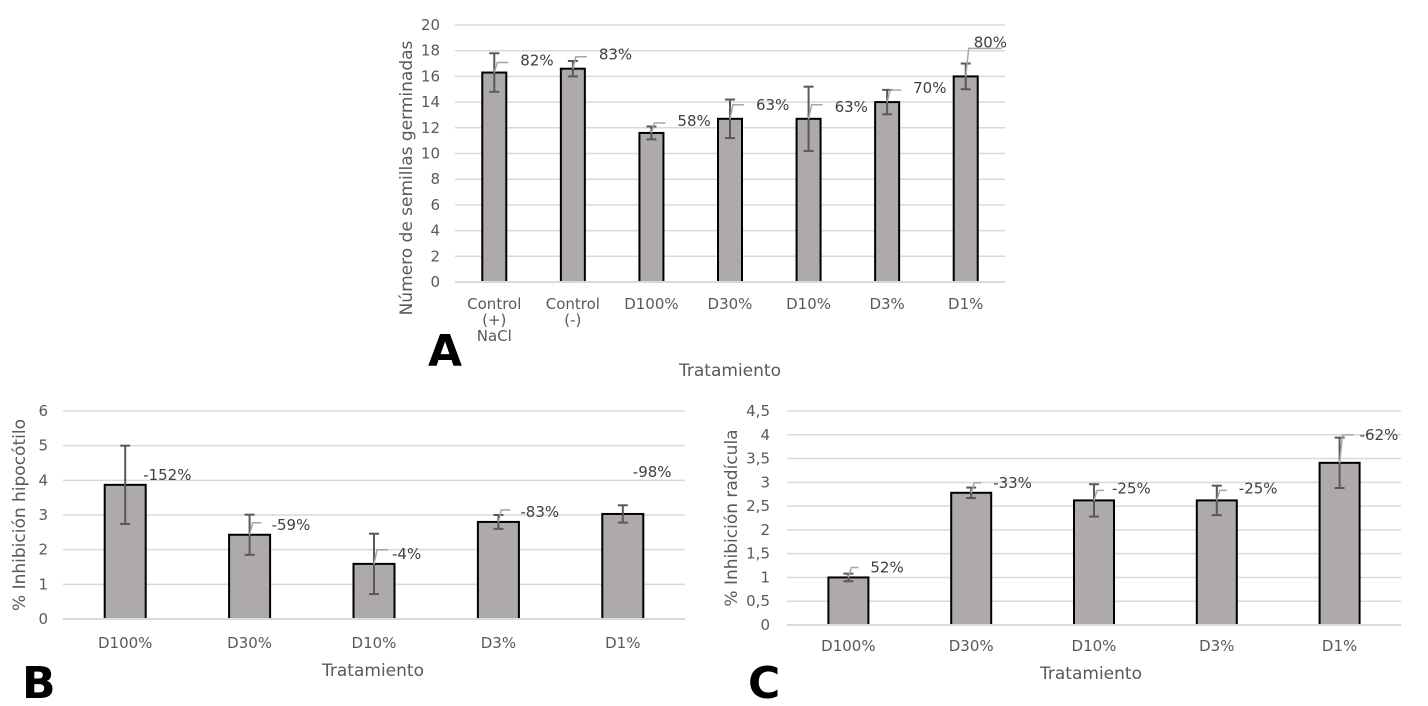  I want to click on y-tick-label: 16, so click(430, 76).